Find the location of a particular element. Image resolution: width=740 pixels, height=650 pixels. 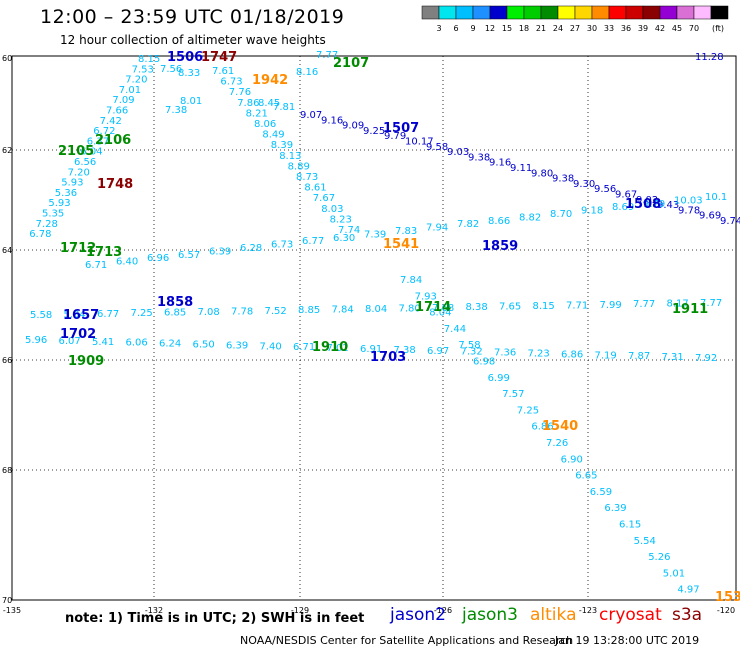

swh-value: 8.66 is located at coordinates (499, 221).